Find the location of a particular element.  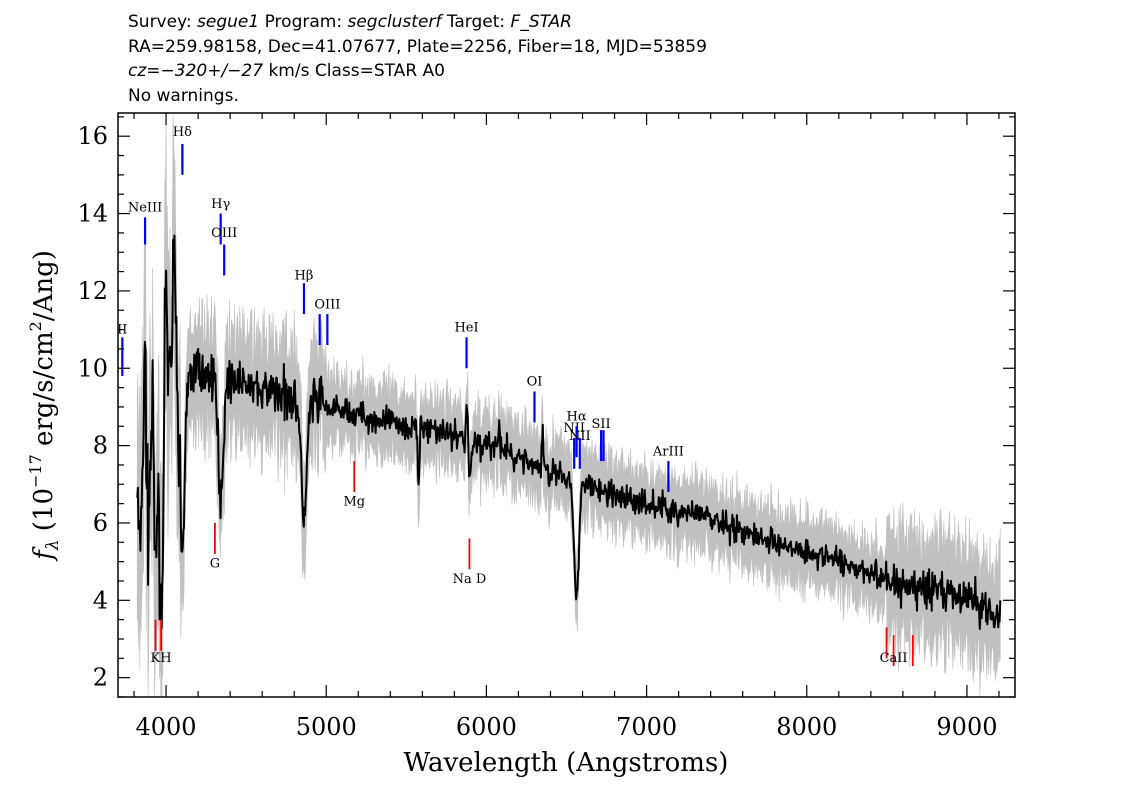

y-tick-label: 6 is located at coordinates (100, 523).